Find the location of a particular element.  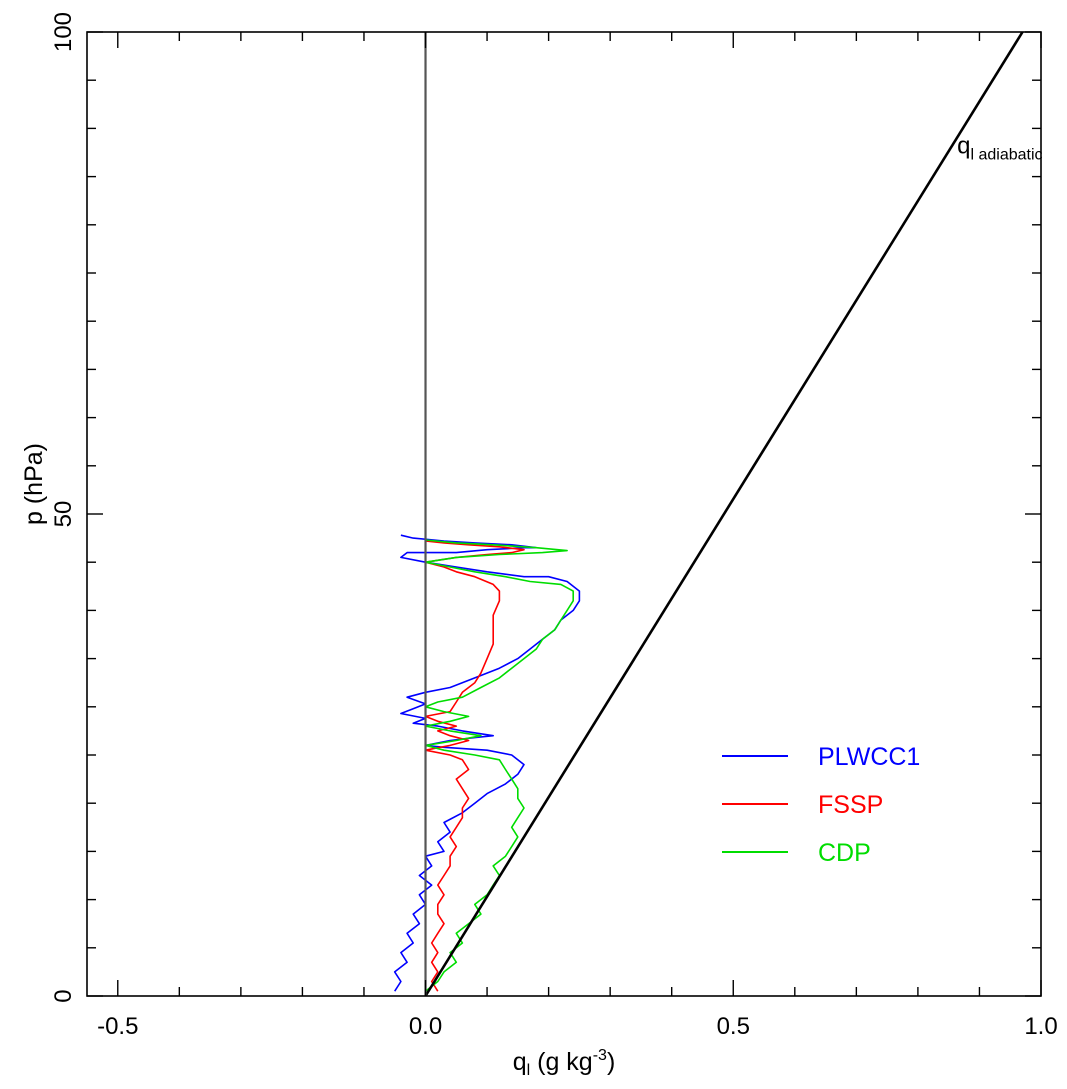

adiabatic-annotation: ql adiabatic is located at coordinates (999, 148).